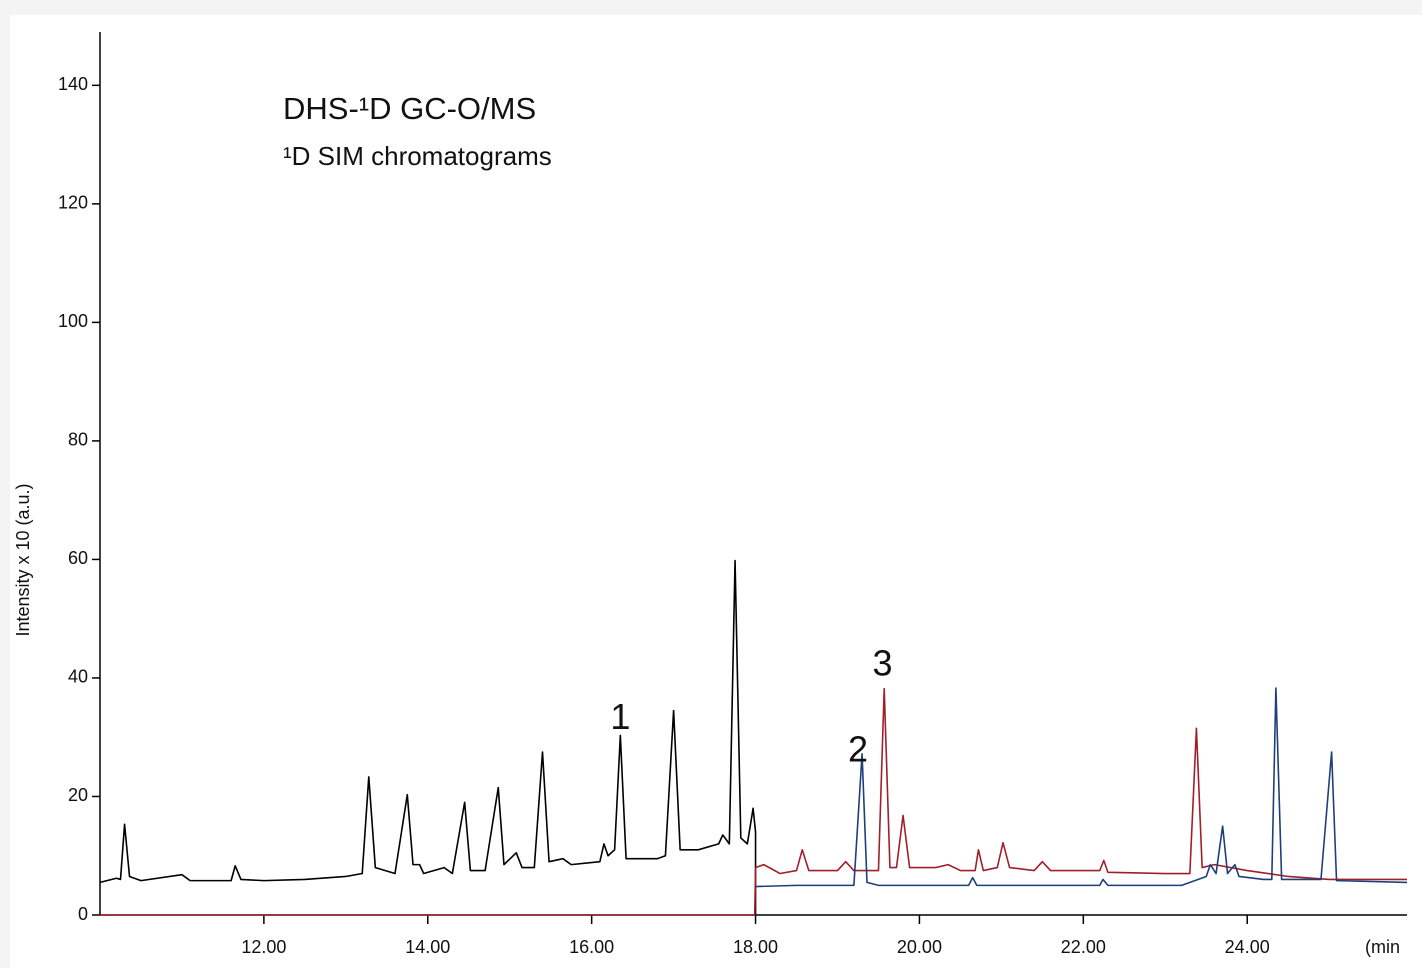 The height and width of the screenshot is (968, 1422). I want to click on x-tick-label: 22.00, so click(1083, 947).